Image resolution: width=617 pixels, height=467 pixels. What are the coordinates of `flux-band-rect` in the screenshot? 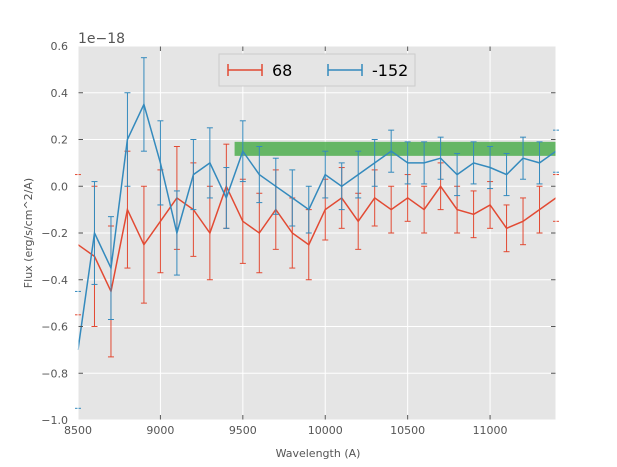 It's located at (395, 148).